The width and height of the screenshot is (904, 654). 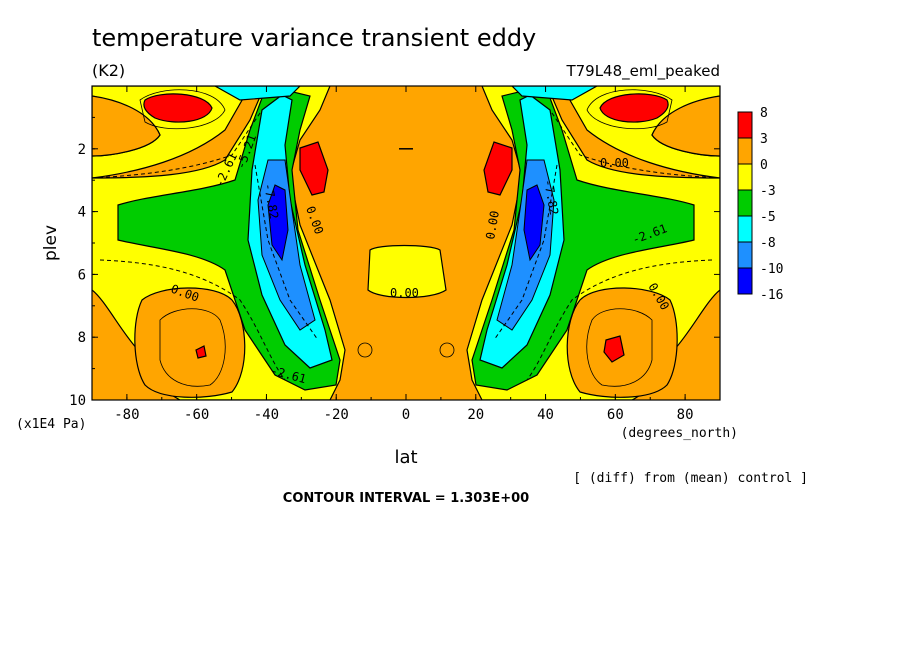 I want to click on contour-label-0-ne: 0.00, so click(x=614, y=163).